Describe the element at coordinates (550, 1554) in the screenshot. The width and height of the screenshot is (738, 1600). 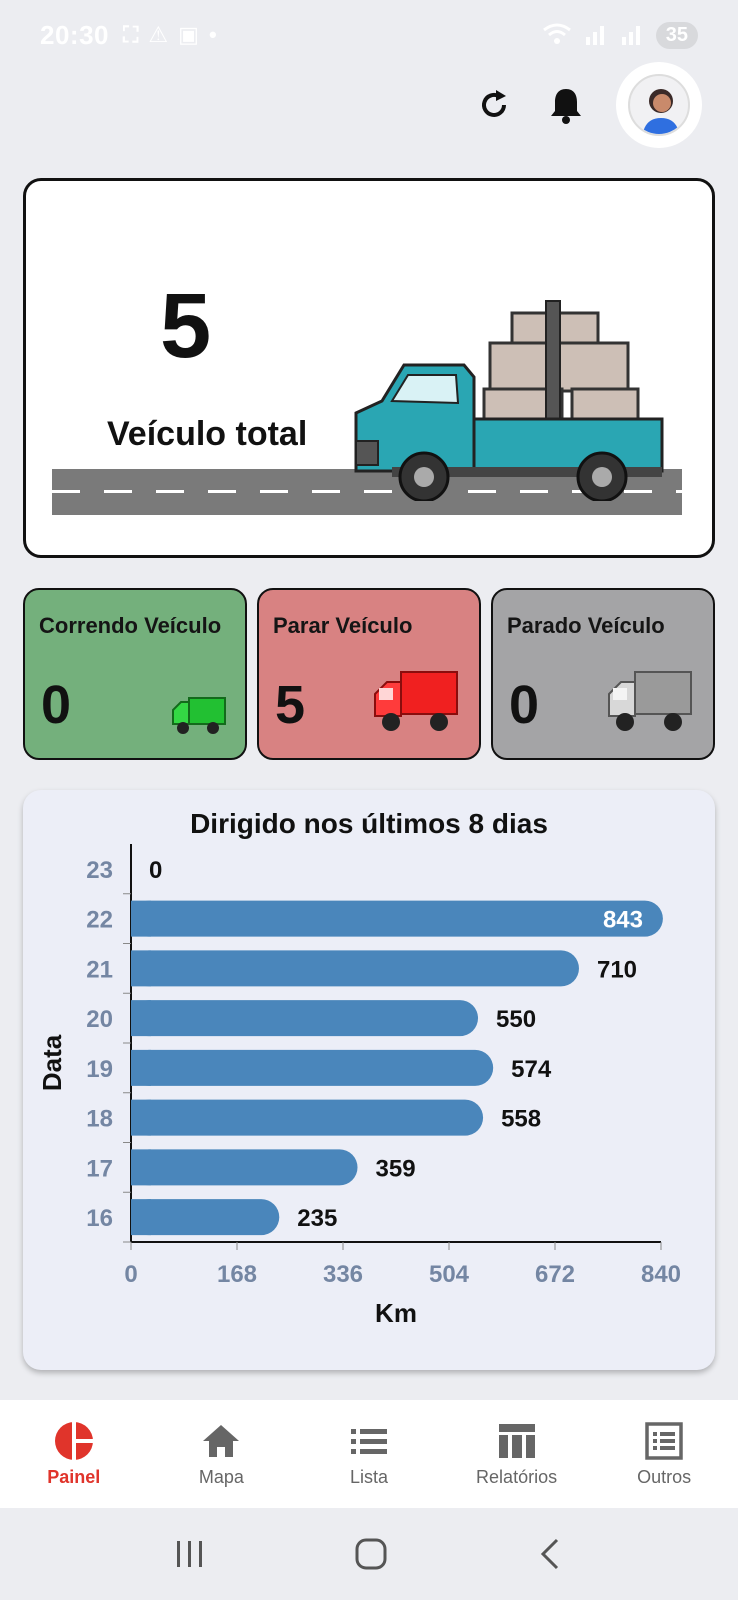
I see `back-button` at that location.